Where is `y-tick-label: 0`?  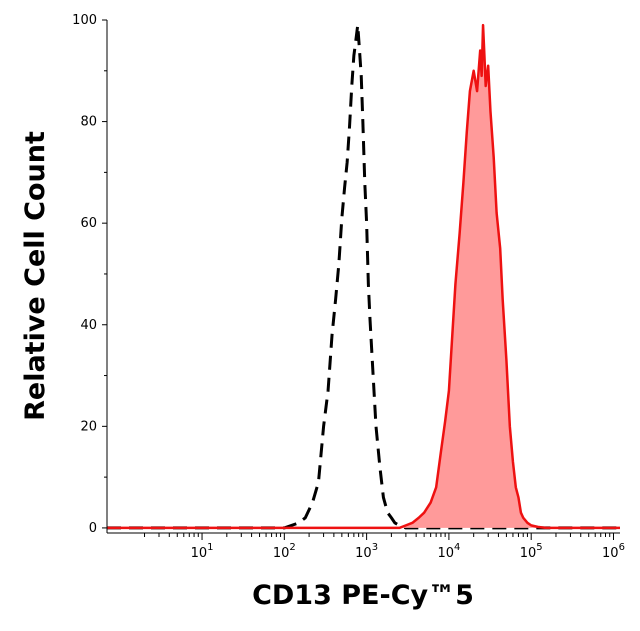 y-tick-label: 0 is located at coordinates (93, 528).